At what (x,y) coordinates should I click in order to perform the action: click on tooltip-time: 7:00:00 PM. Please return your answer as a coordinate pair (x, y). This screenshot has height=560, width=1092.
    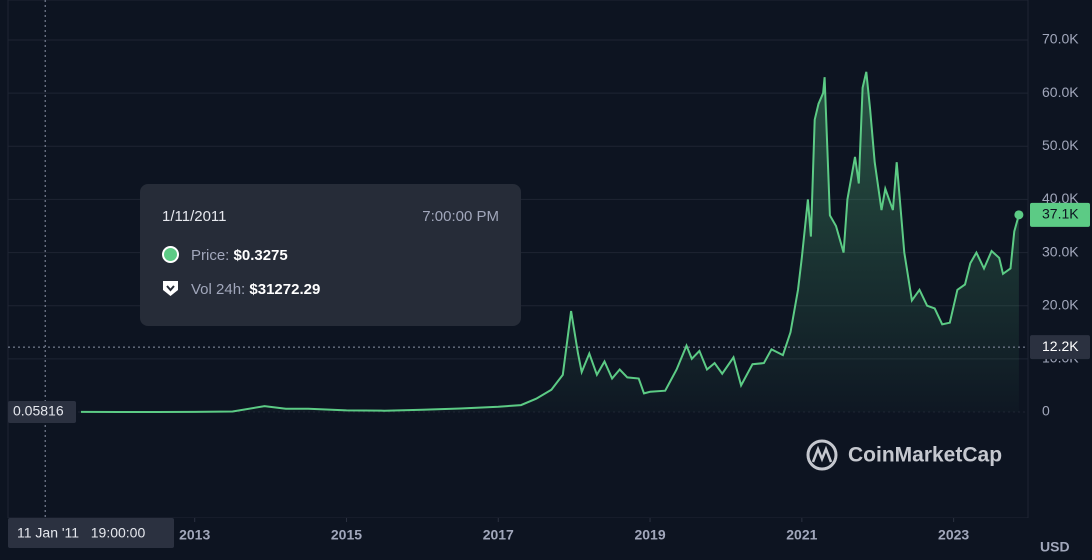
    Looking at the image, I should click on (460, 216).